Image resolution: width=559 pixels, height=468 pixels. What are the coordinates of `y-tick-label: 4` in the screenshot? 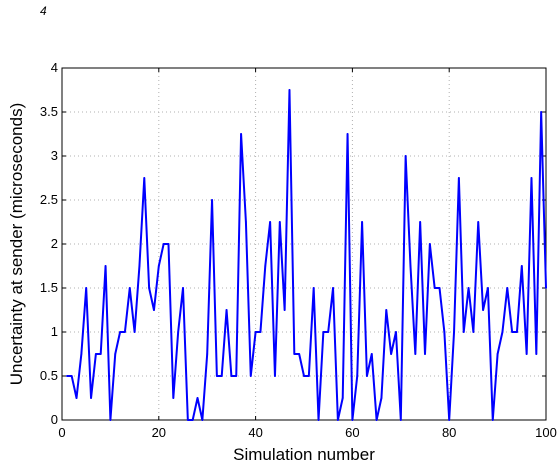 It's located at (54, 67).